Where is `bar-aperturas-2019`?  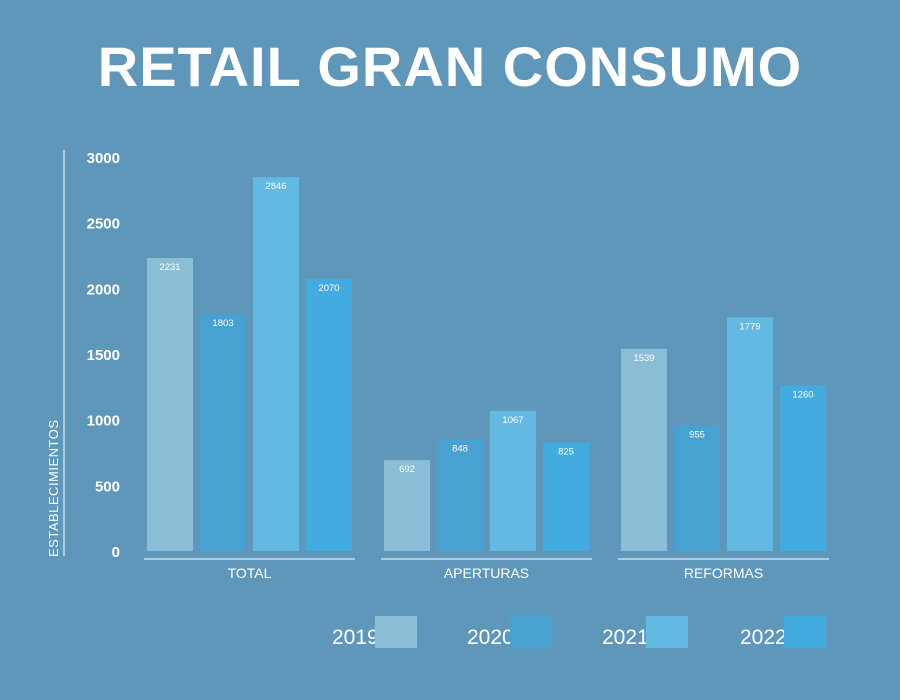 bar-aperturas-2019 is located at coordinates (407, 505).